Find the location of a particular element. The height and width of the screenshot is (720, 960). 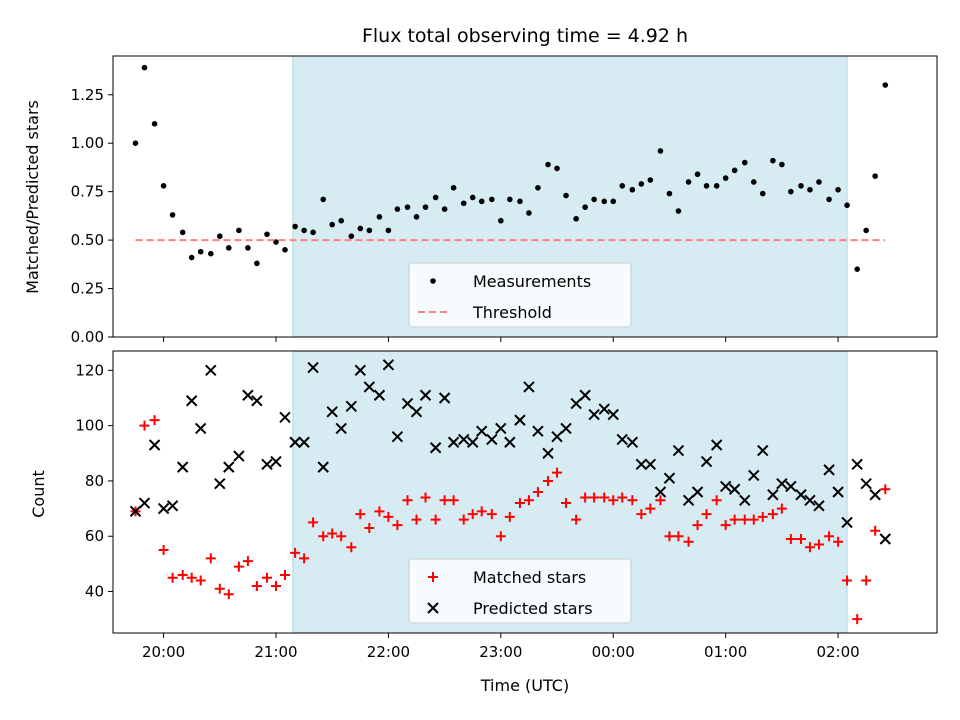

bottom-y-tick-label: 80 is located at coordinates (94, 481).